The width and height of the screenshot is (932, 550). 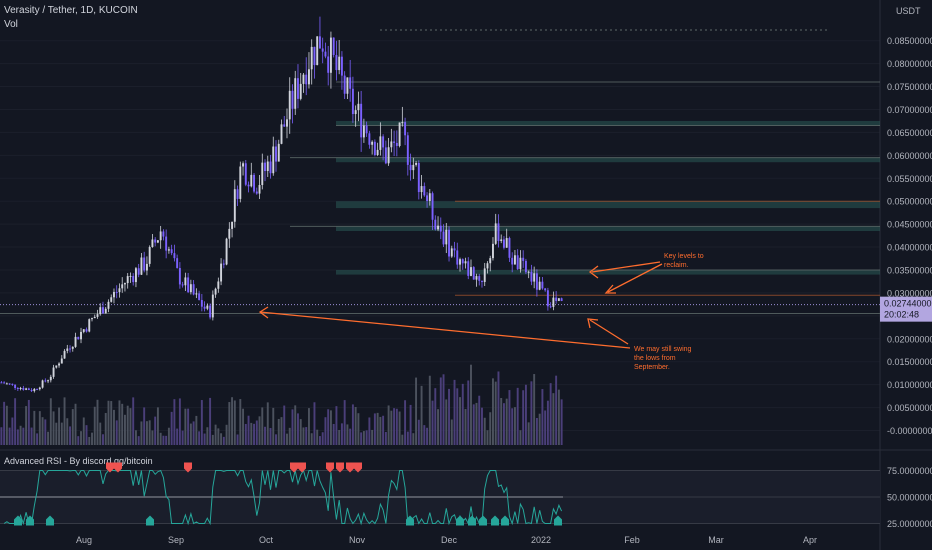 What do you see at coordinates (263, 312) in the screenshot?
I see `annotation-arrowhead` at bounding box center [263, 312].